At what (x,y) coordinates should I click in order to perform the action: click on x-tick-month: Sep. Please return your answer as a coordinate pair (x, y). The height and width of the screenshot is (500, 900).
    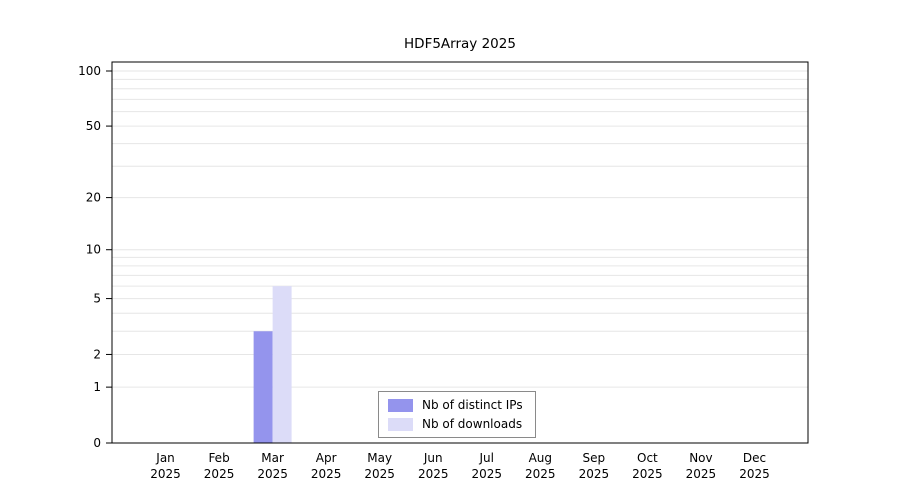
    Looking at the image, I should click on (594, 458).